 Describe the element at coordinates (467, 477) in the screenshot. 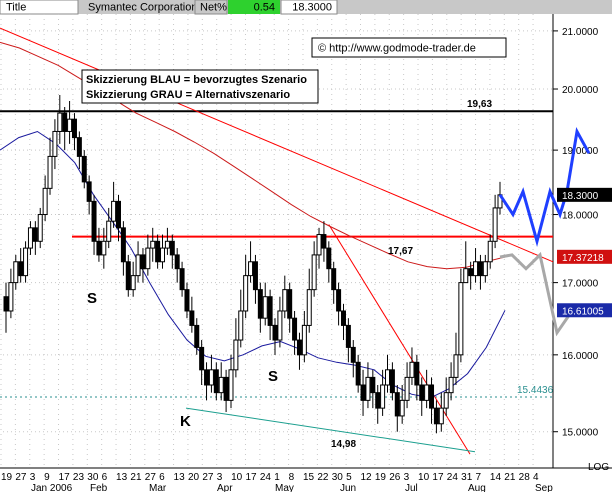

I see `x-tick-label: 31` at that location.